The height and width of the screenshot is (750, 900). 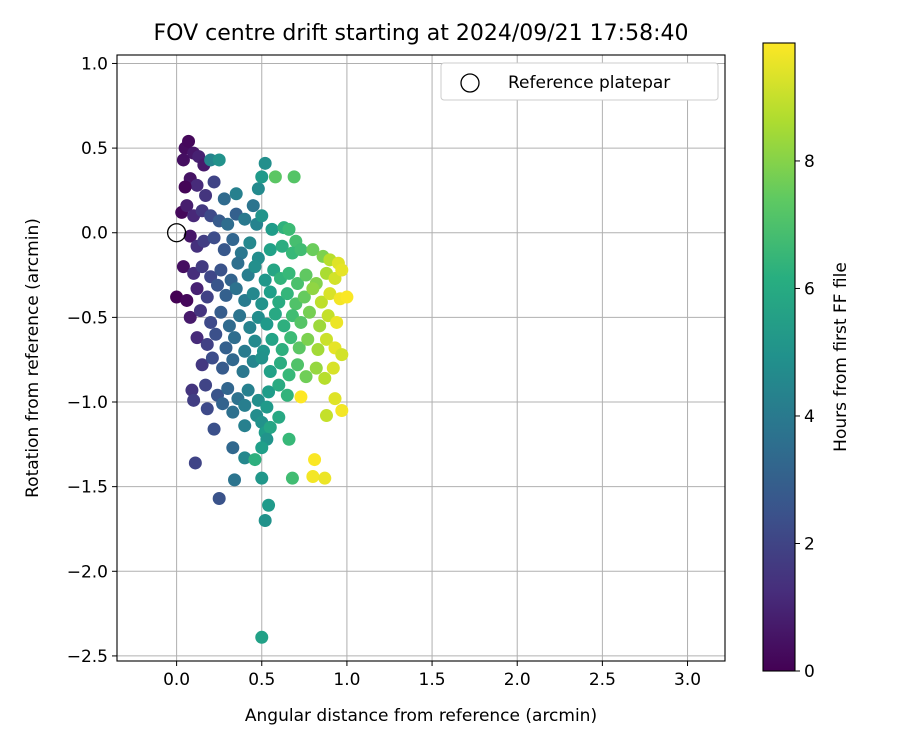 What do you see at coordinates (602, 680) in the screenshot?
I see `x-tick-label: 2.5` at bounding box center [602, 680].